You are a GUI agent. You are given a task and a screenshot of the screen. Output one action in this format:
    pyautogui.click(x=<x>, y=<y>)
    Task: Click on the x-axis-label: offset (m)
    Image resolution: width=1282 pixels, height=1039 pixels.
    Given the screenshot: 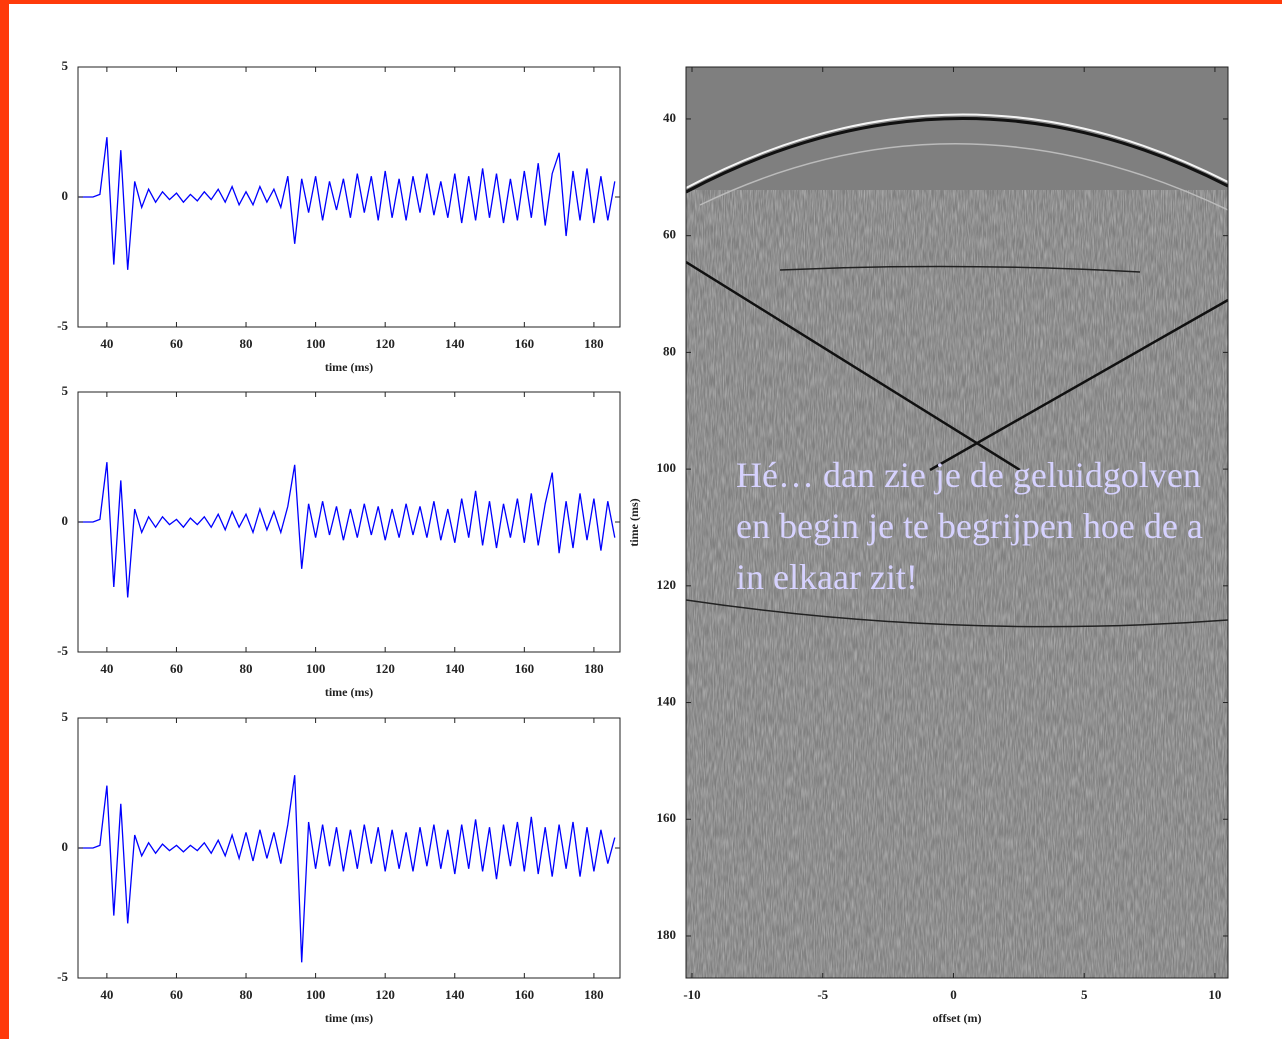 What is the action you would take?
    pyautogui.click(x=957, y=1018)
    